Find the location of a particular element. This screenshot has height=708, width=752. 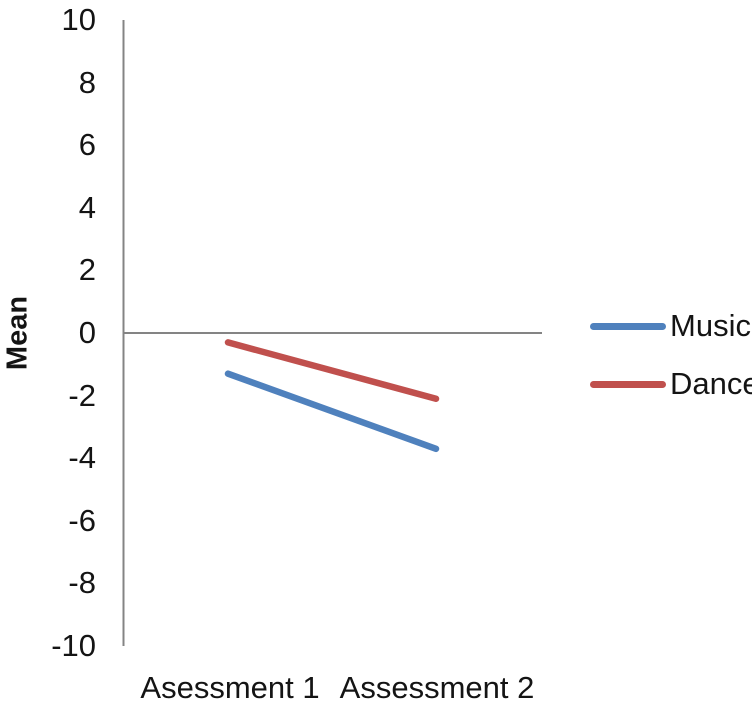

y-tick-label: 0 is located at coordinates (87, 332).